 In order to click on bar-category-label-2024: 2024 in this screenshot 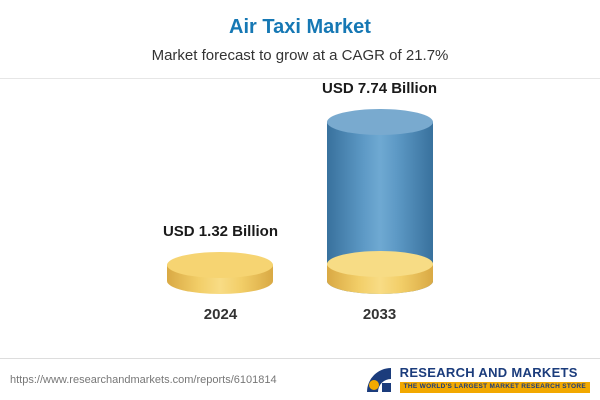, I will do `click(220, 314)`.